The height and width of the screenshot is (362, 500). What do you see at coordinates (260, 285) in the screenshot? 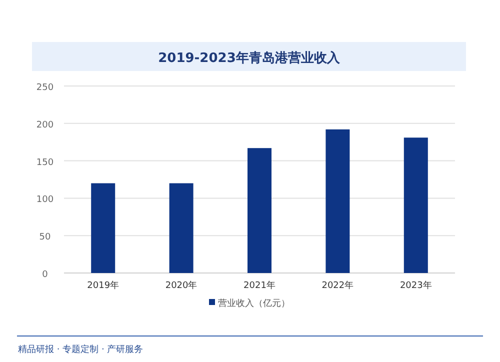
I see `x-tick-label: 2021年` at bounding box center [260, 285].